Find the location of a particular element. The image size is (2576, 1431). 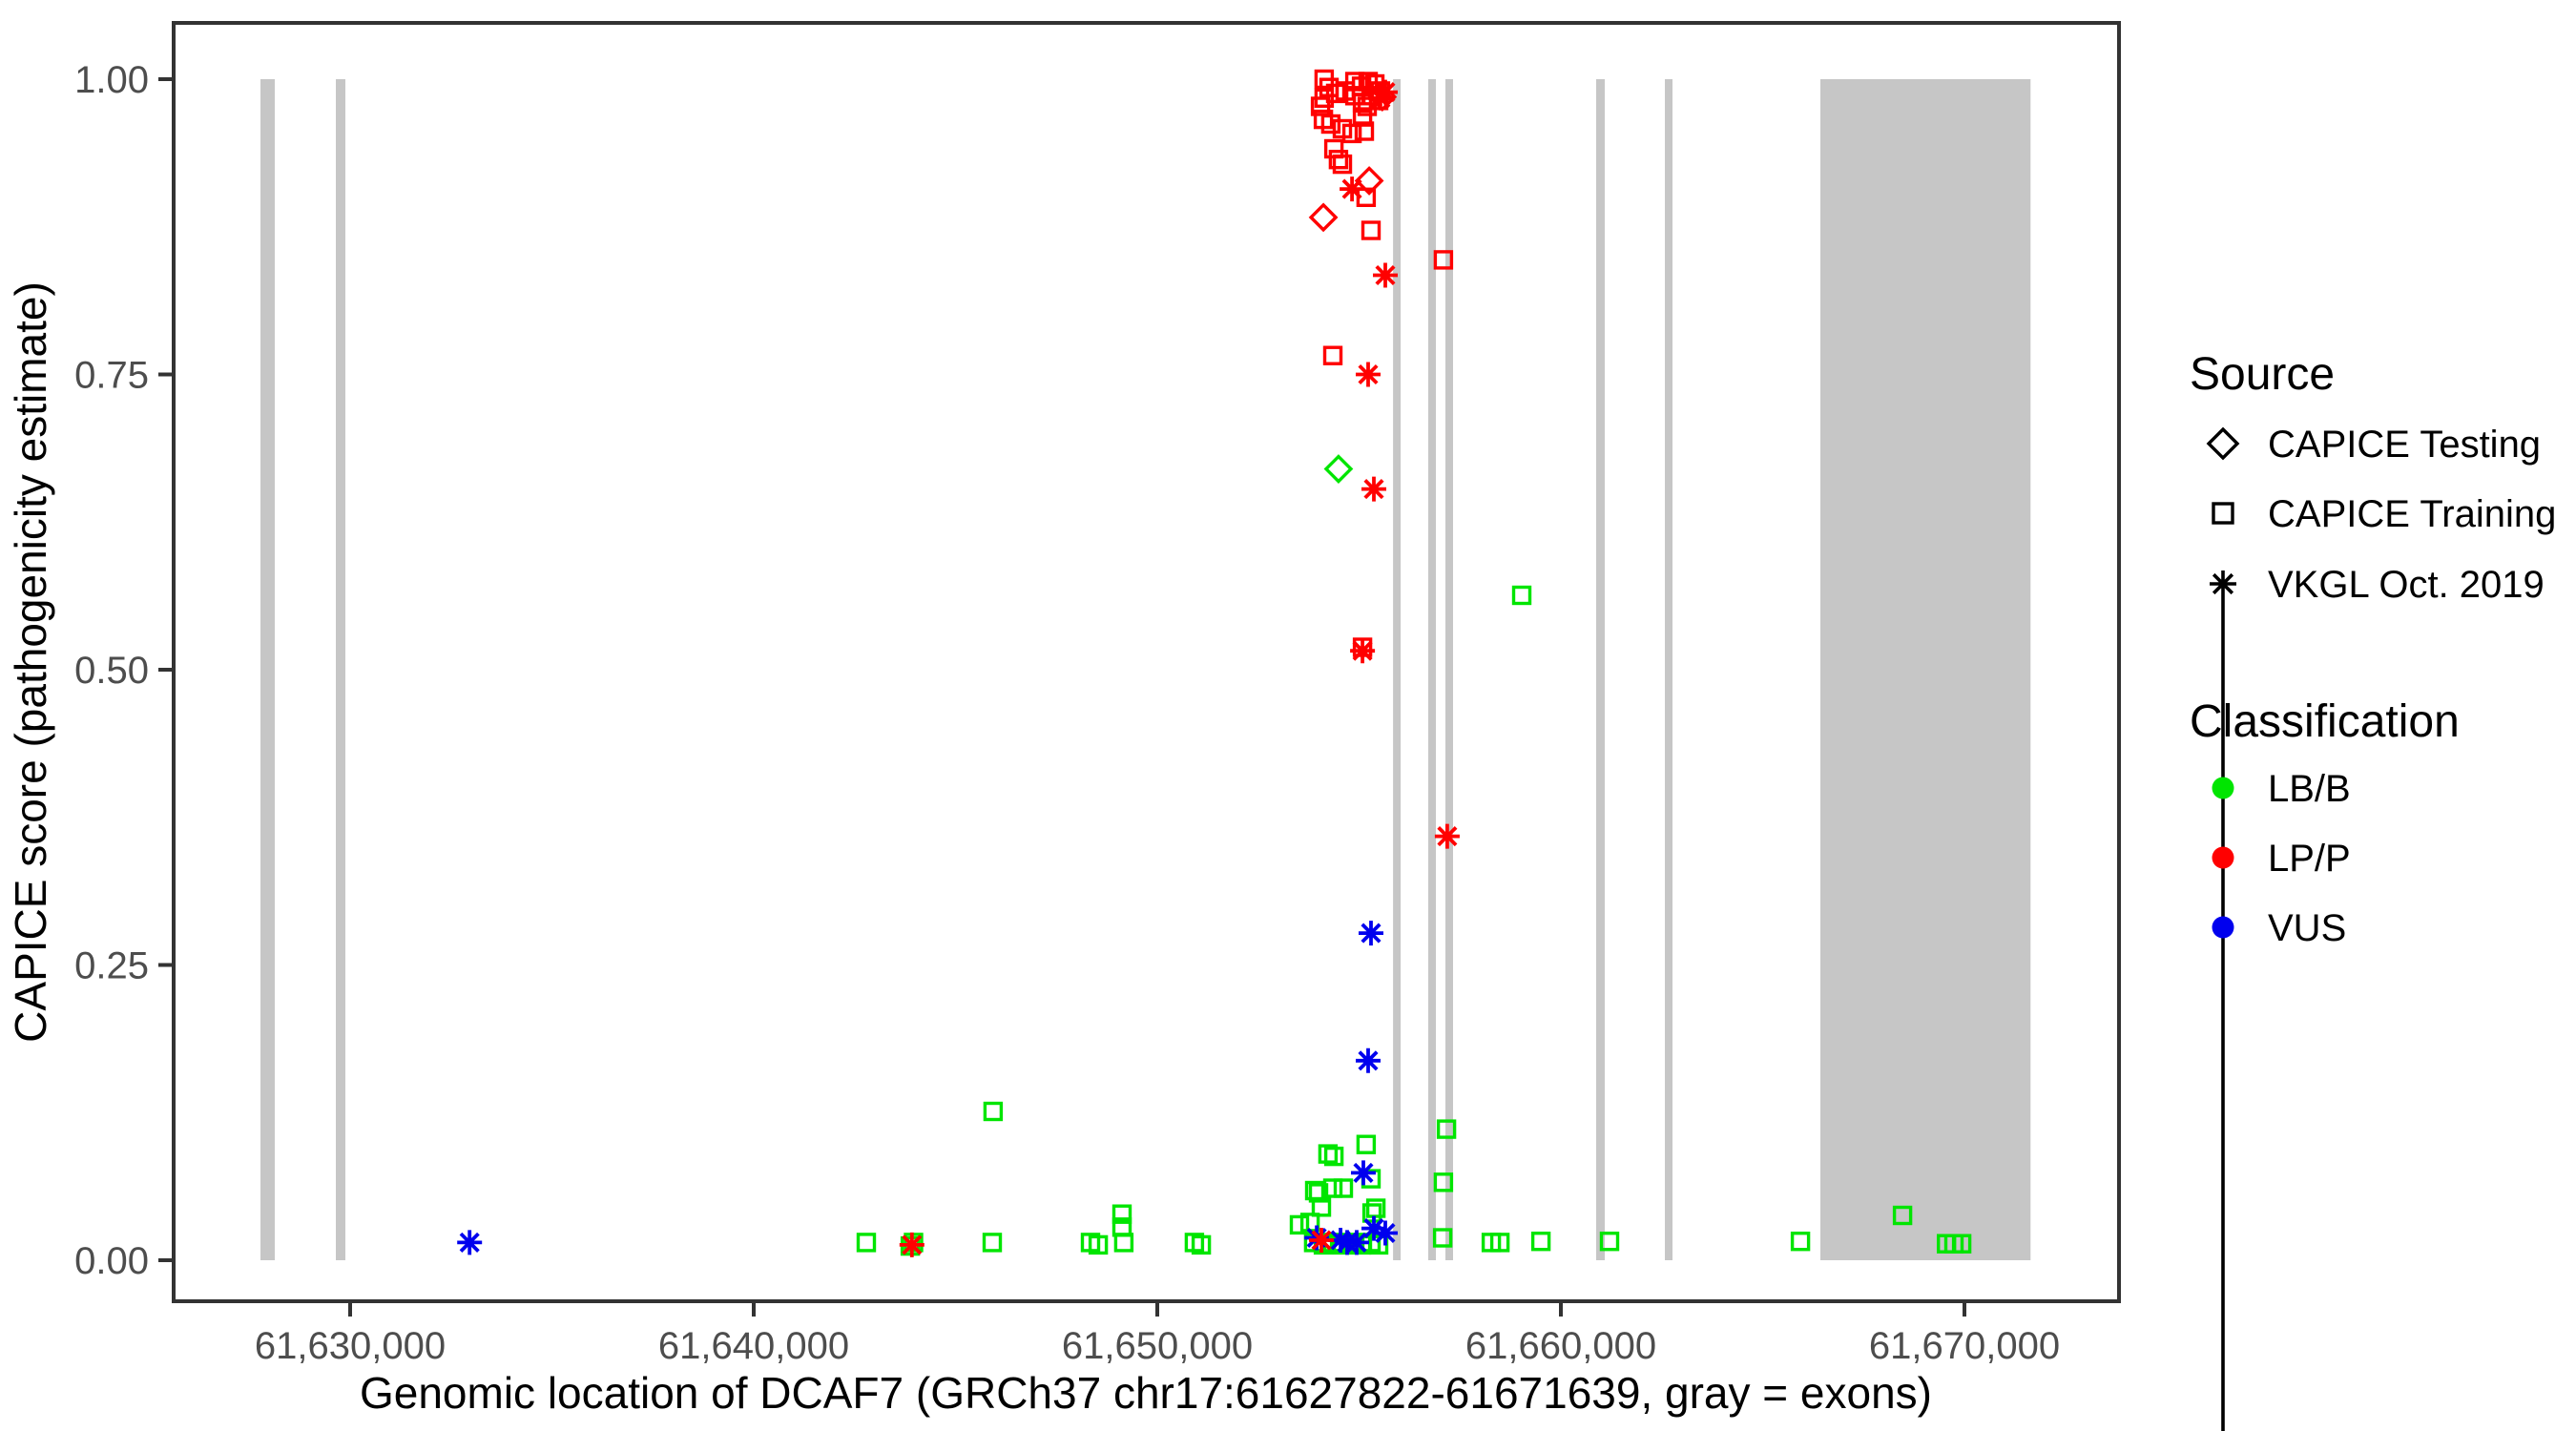

y-tick-label: 0.75 is located at coordinates (111, 376).